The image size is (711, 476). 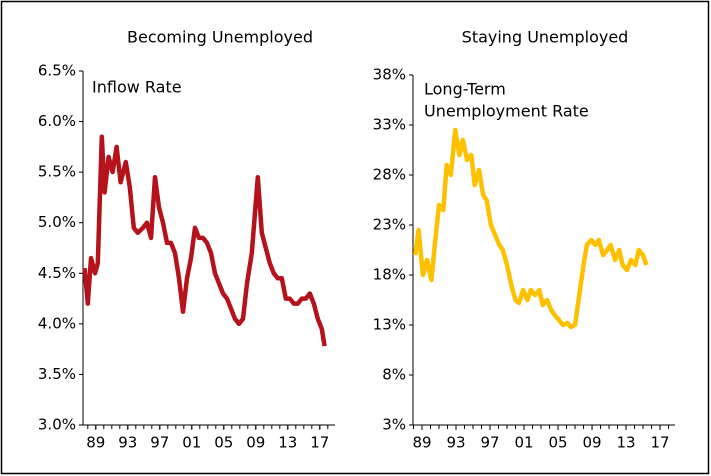 What do you see at coordinates (389, 325) in the screenshot?
I see `y-tick-label: 13%` at bounding box center [389, 325].